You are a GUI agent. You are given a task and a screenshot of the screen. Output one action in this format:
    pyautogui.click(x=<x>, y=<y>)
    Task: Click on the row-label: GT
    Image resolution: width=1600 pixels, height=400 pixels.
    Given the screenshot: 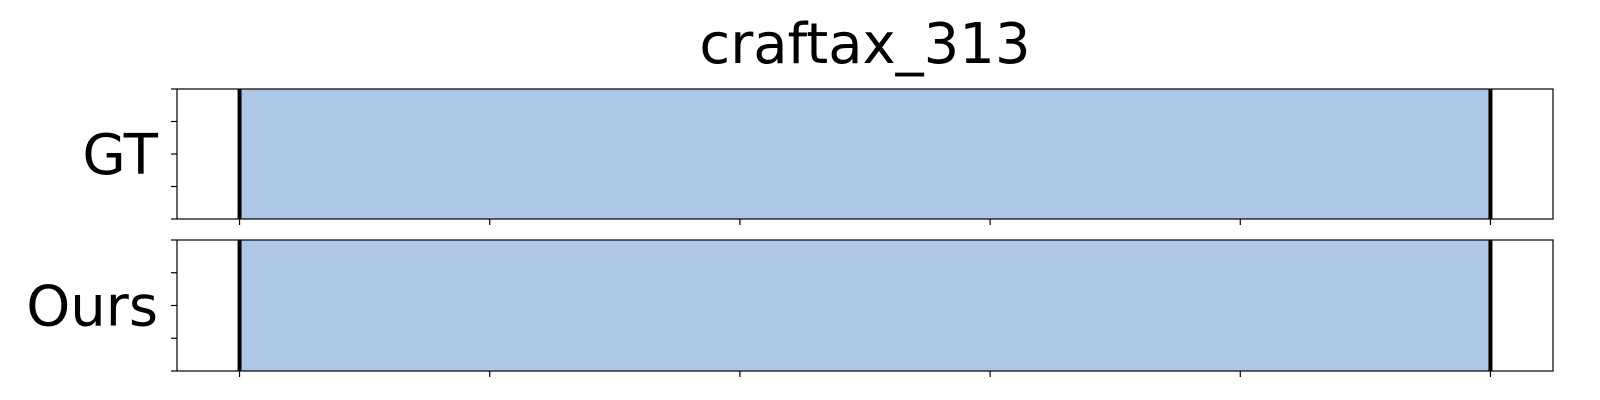 What is the action you would take?
    pyautogui.click(x=120, y=155)
    